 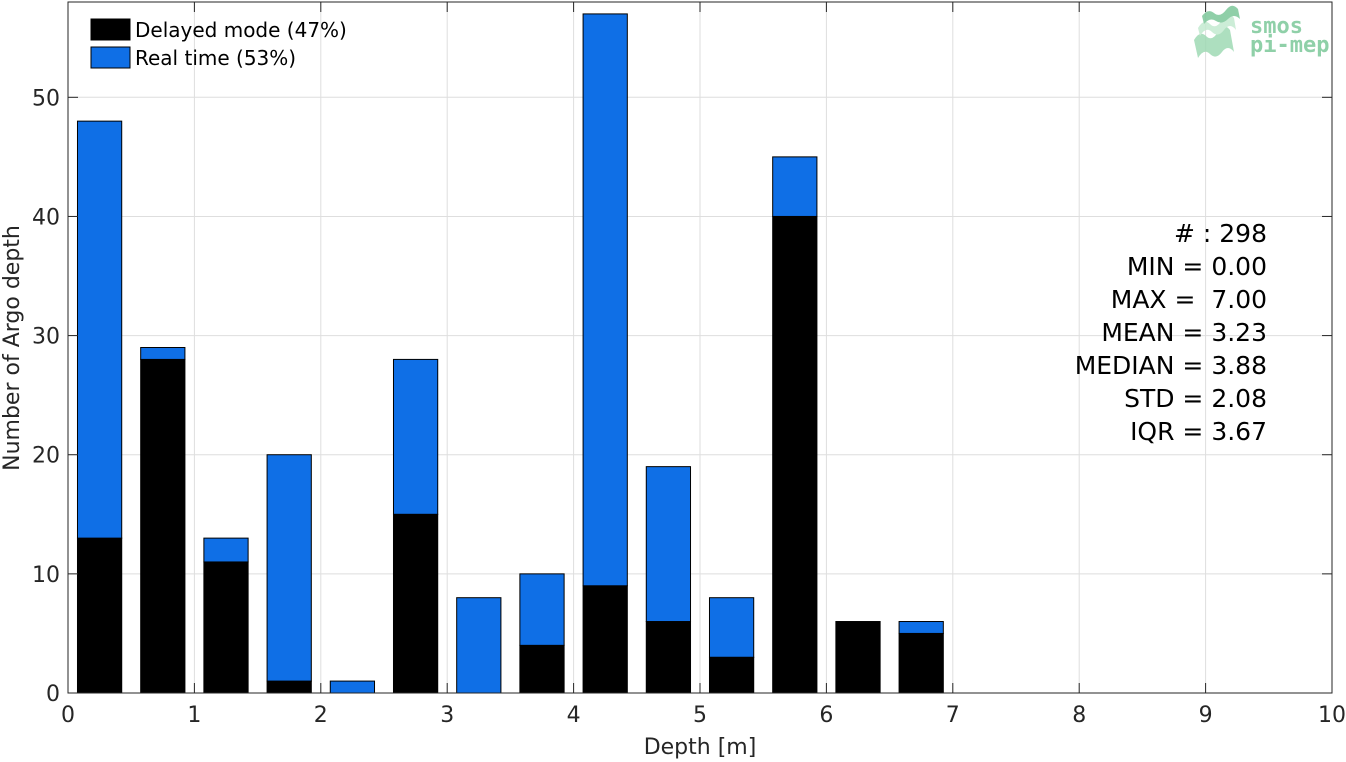 I want to click on y-tick-label: 40, so click(x=46, y=217).